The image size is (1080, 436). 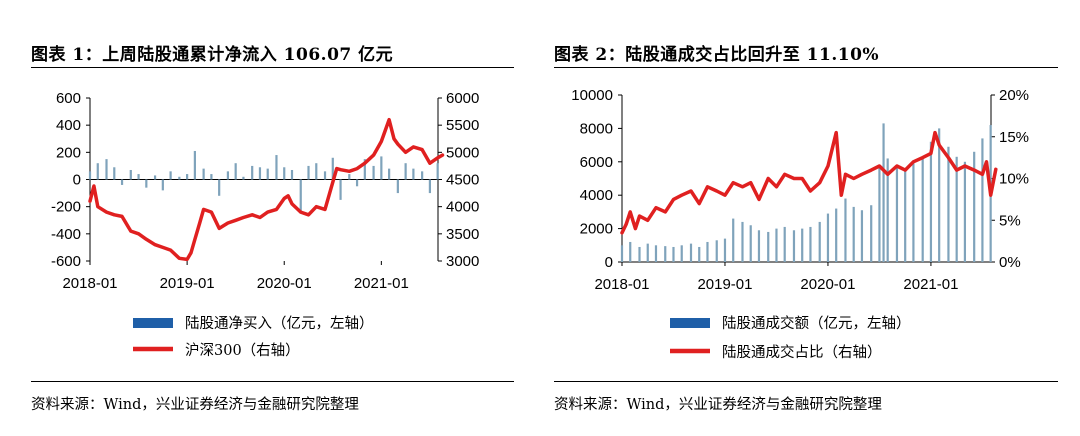 I want to click on left-tick-label: 4000, so click(x=596, y=195).